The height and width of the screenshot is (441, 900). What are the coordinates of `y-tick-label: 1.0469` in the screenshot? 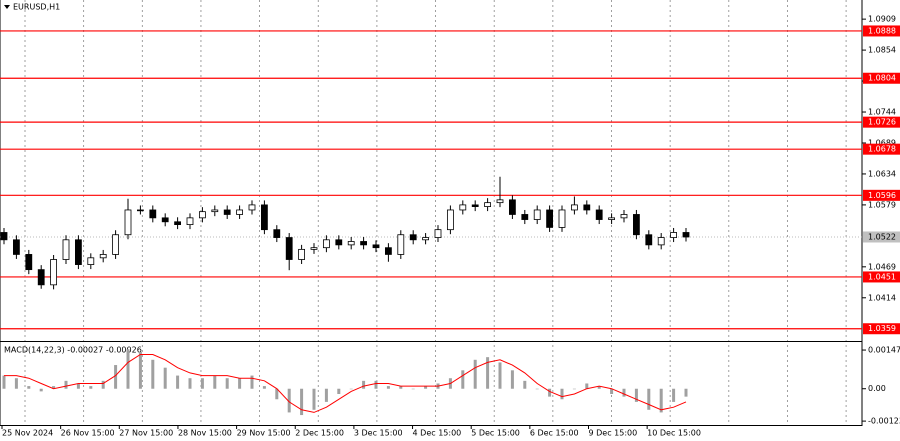 It's located at (882, 266).